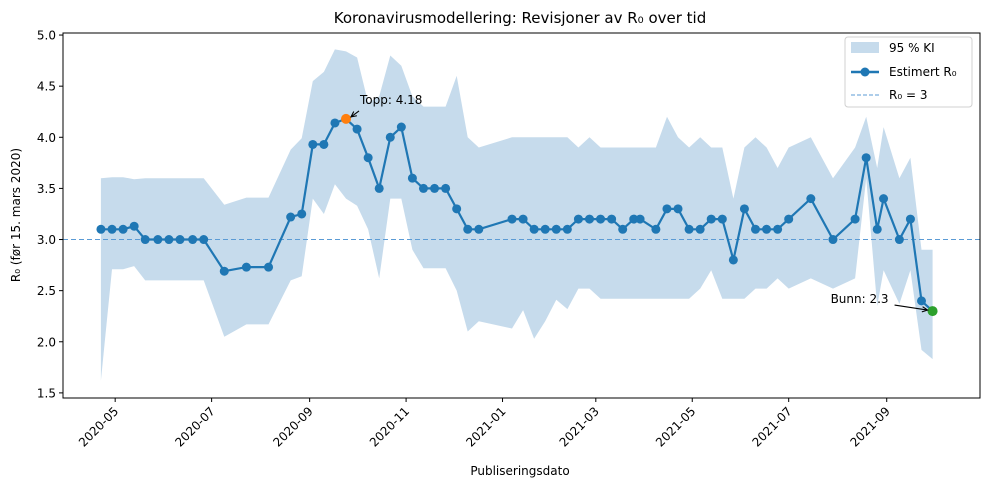 The image size is (989, 494). I want to click on y-tick-label: 4.5, so click(46, 87).